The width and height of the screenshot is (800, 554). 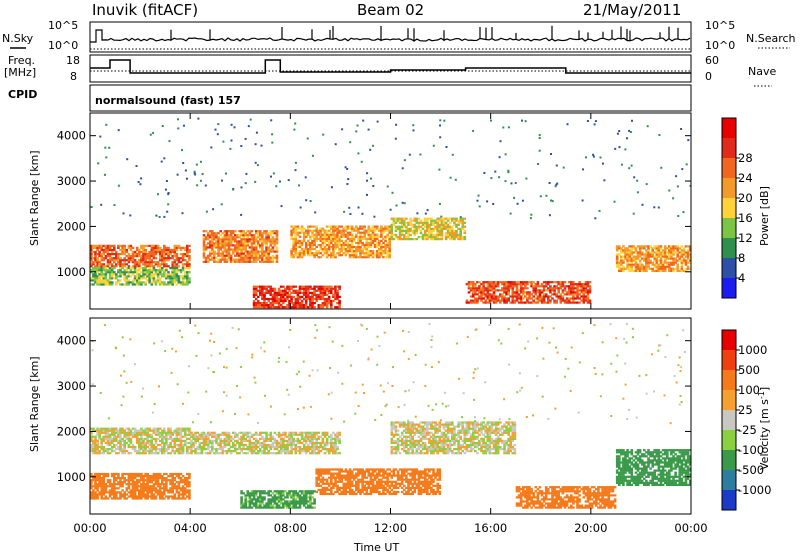 I want to click on freq-line, so click(x=390, y=66).